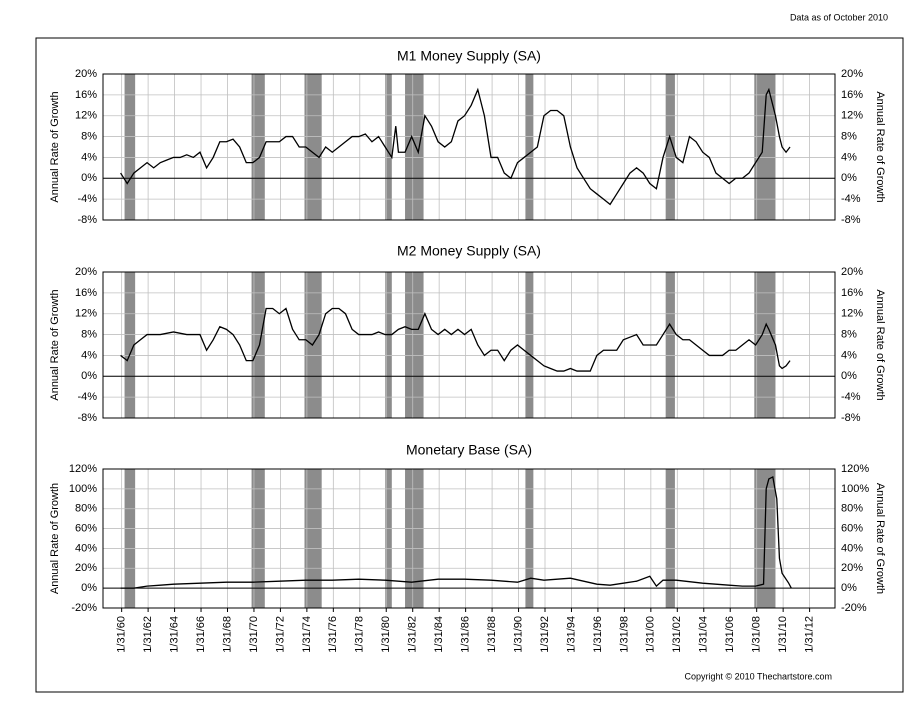 Image resolution: width=915 pixels, height=708 pixels. What do you see at coordinates (466, 634) in the screenshot?
I see `x-tick-label: 1/31/86` at bounding box center [466, 634].